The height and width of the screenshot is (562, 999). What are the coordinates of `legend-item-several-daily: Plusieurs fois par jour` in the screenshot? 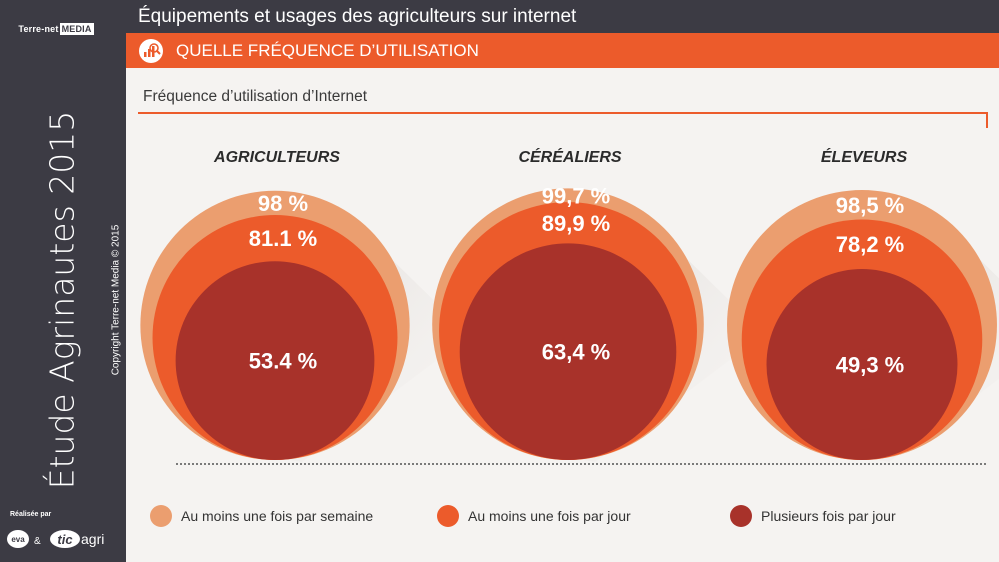 It's located at (813, 516).